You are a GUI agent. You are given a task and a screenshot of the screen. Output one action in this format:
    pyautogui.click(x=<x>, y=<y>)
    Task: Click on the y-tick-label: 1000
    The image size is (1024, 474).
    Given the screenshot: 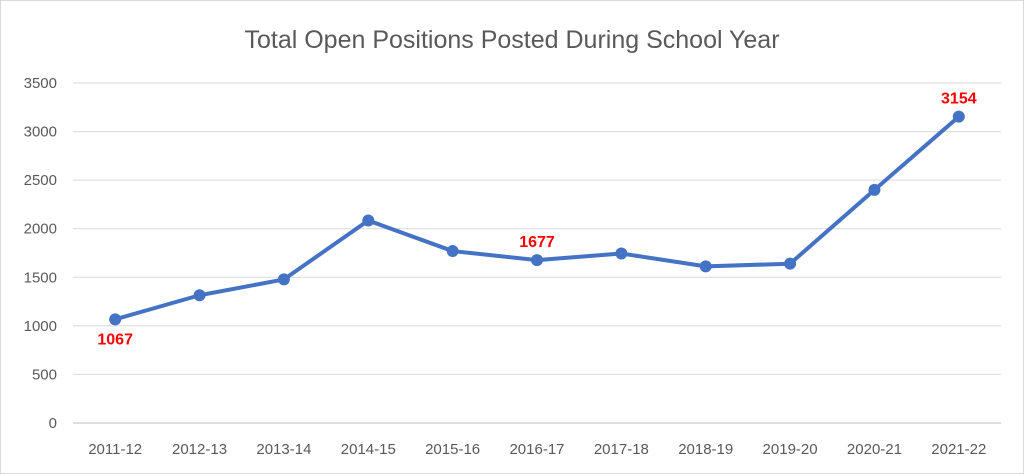 What is the action you would take?
    pyautogui.click(x=40, y=326)
    